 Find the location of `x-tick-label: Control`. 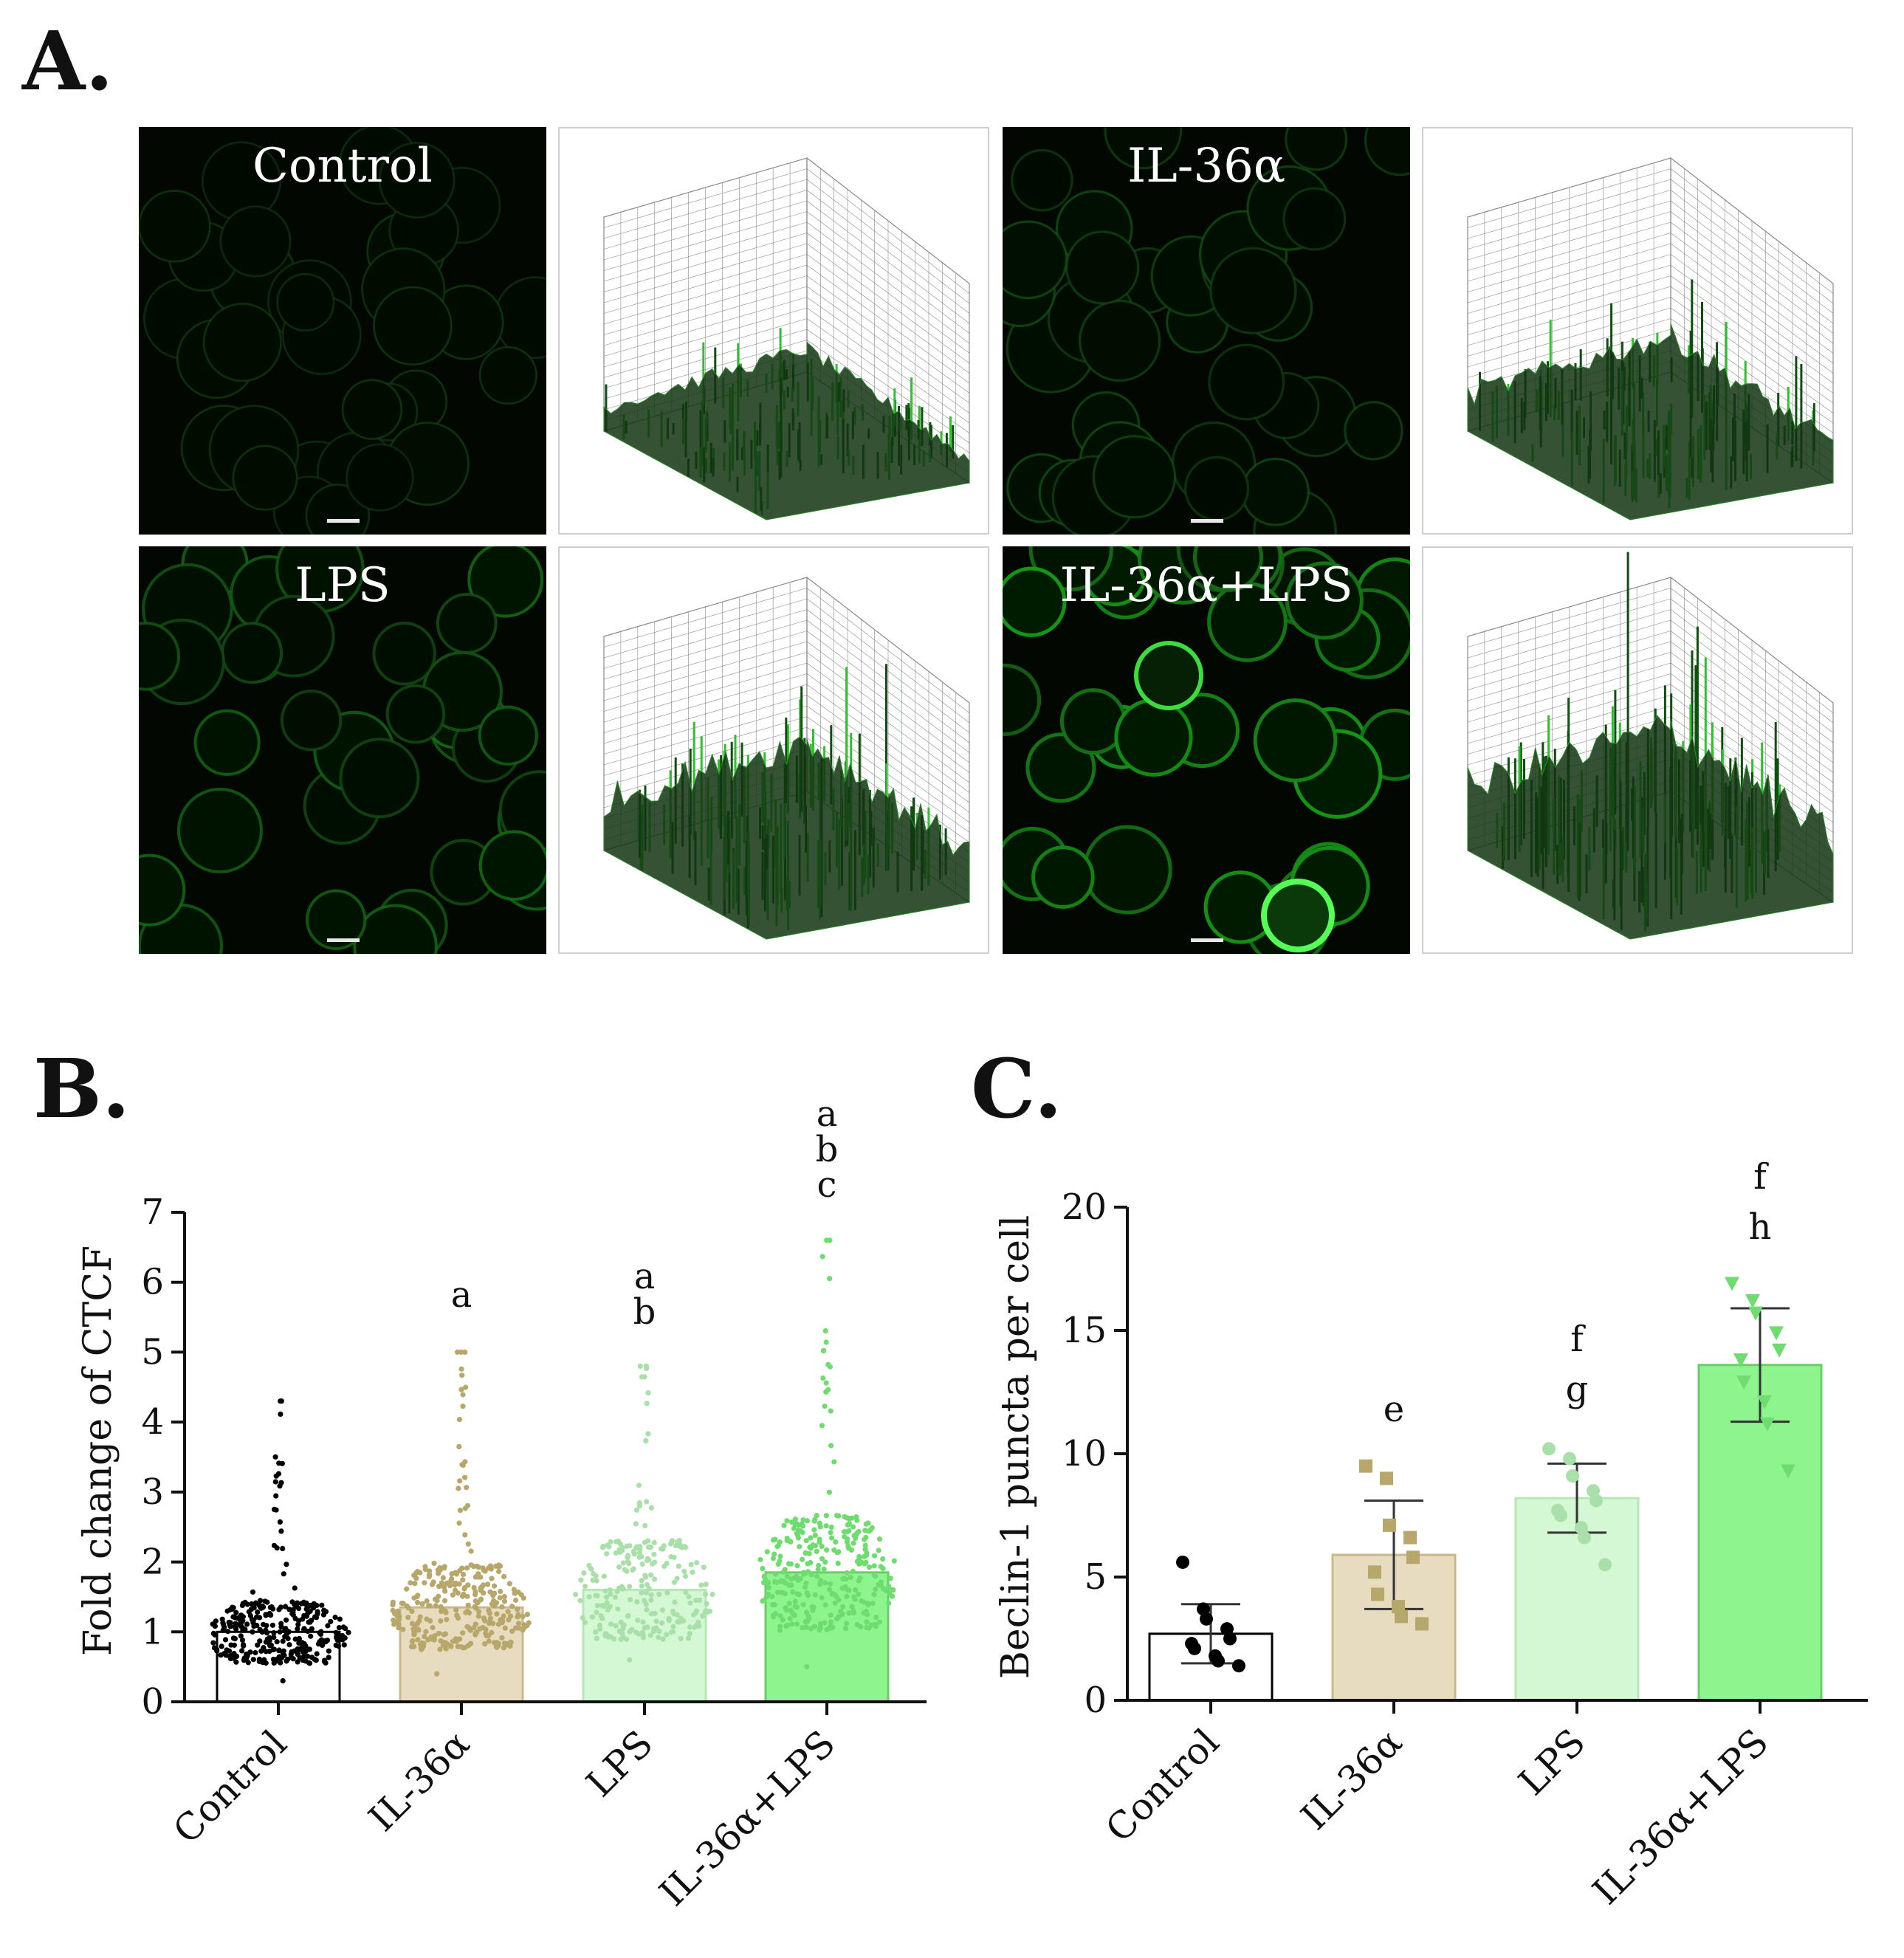

x-tick-label: Control is located at coordinates (1163, 1785).